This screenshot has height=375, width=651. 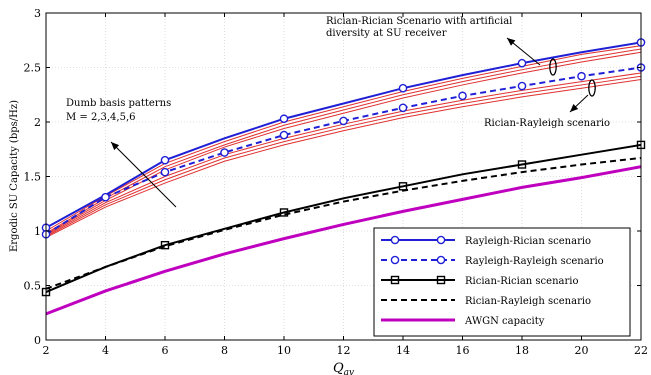 What do you see at coordinates (33, 177) in the screenshot?
I see `y-tick-label: 1.5` at bounding box center [33, 177].